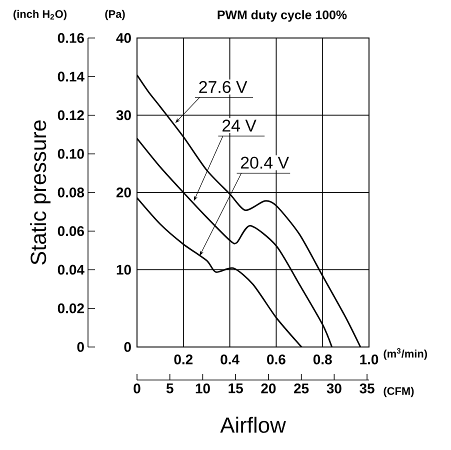 Image resolution: width=451 pixels, height=450 pixels. I want to click on x2-tick-label: 10, so click(203, 388).